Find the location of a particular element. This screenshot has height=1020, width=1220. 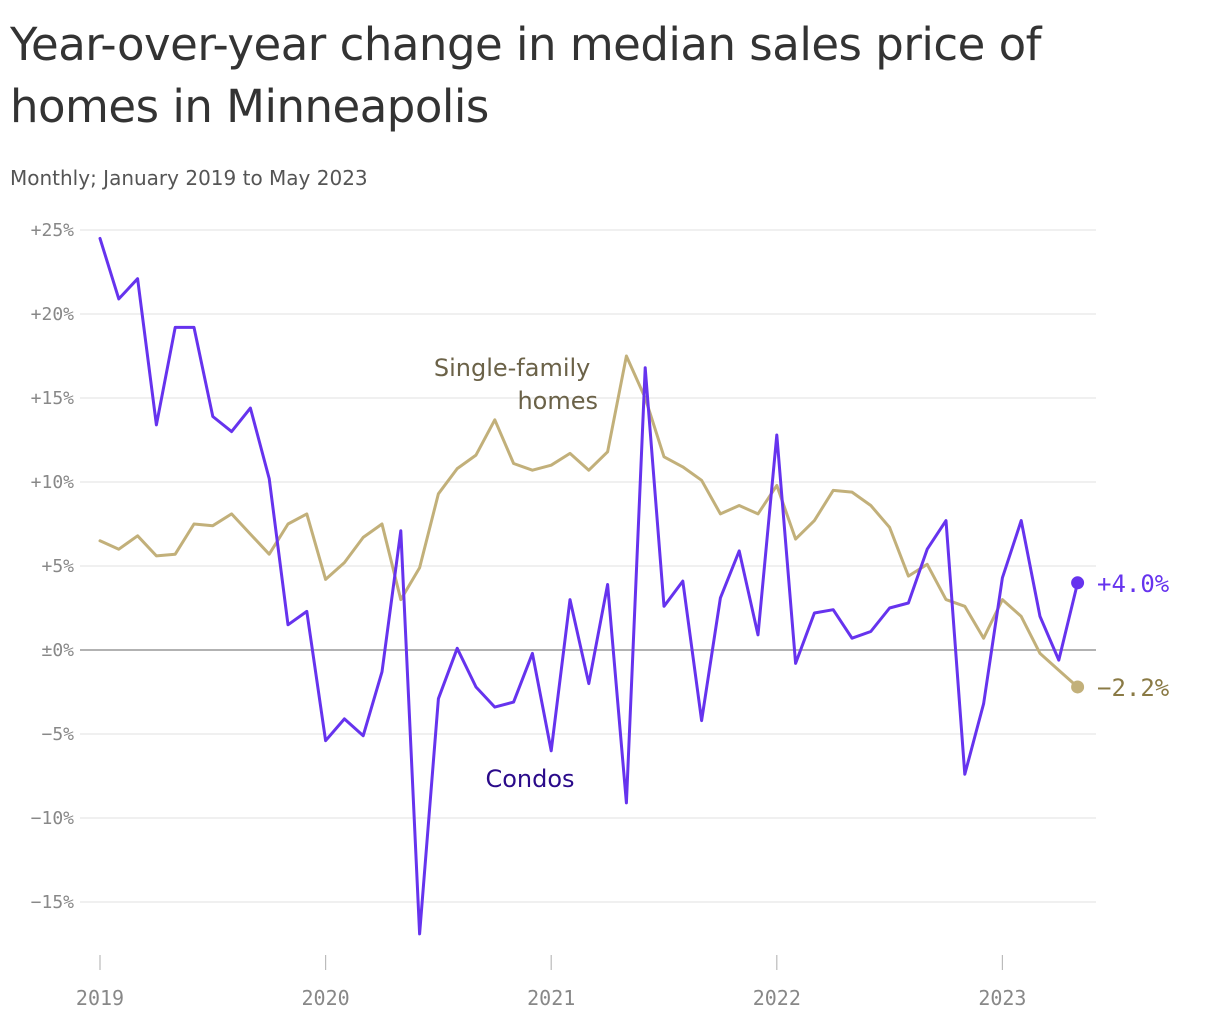

x-tick-label: 2020 is located at coordinates (326, 998).